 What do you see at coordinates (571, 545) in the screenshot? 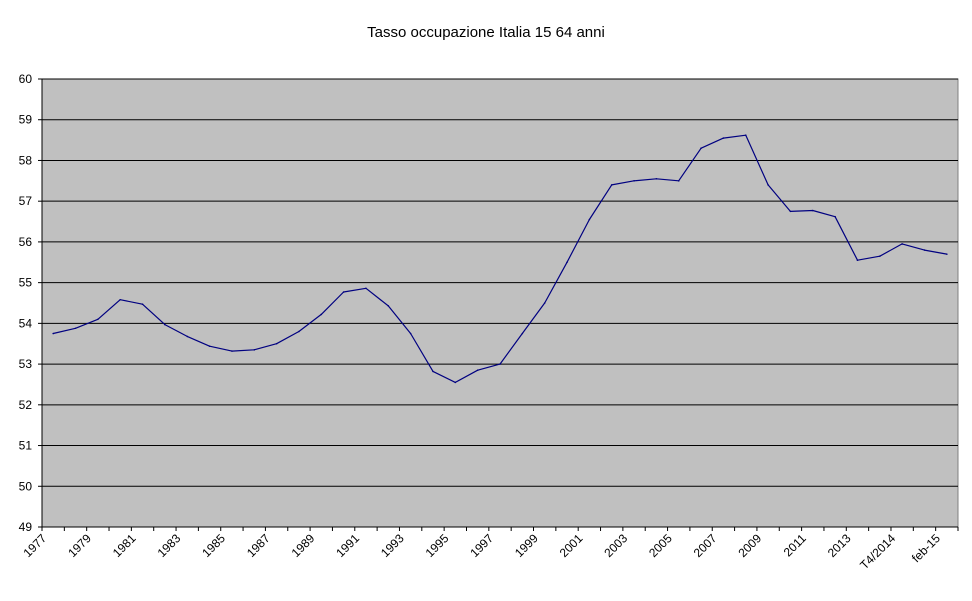
I see `x-tick-label: 2001` at bounding box center [571, 545].